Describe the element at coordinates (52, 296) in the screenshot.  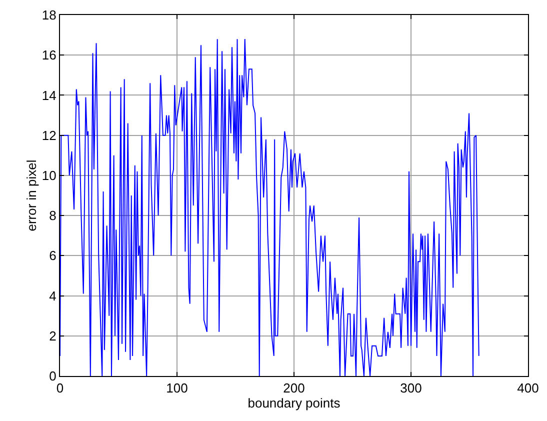
I see `y-tick-label: 4` at that location.